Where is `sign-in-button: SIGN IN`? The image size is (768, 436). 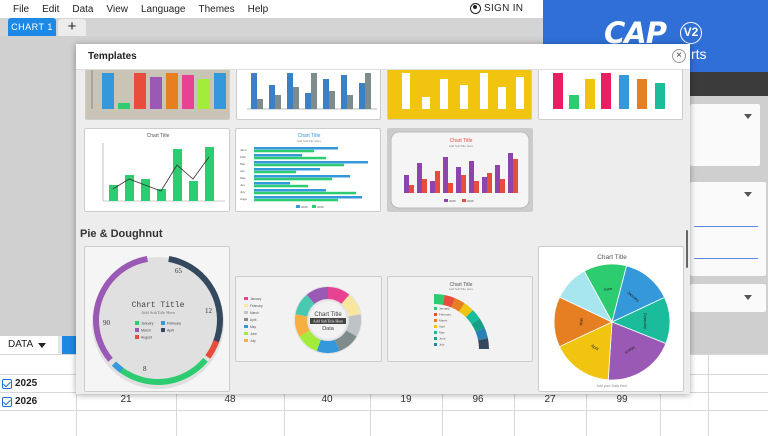 sign-in-button: SIGN IN is located at coordinates (496, 8).